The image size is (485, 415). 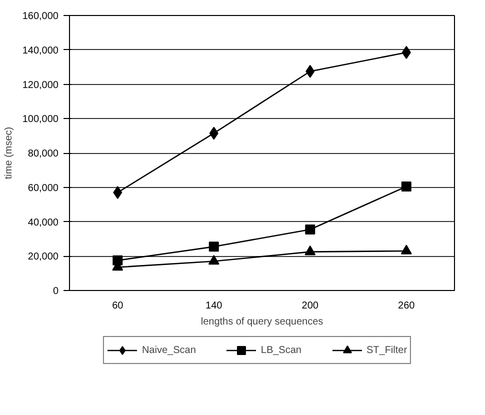 I want to click on y-tick-label: 140,000, so click(x=40, y=50).